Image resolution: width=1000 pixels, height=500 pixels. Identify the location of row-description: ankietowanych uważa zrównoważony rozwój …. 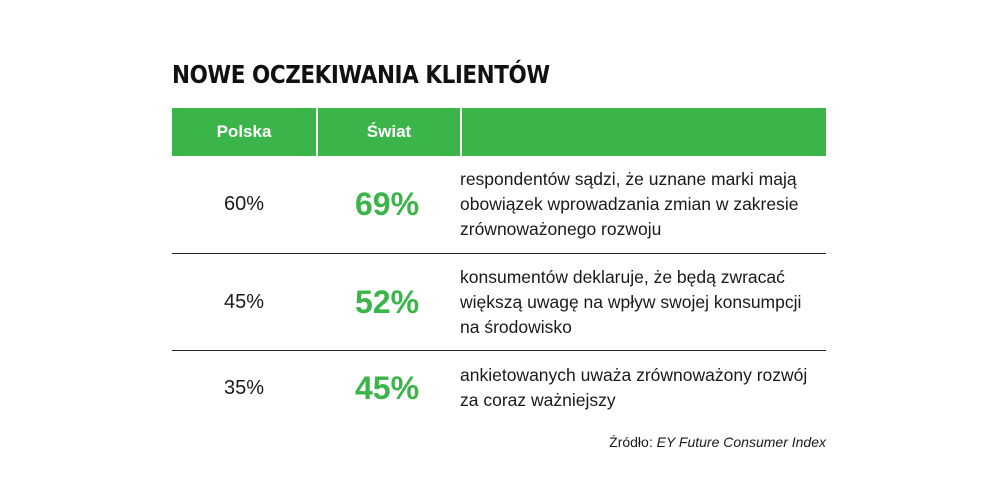
(634, 387).